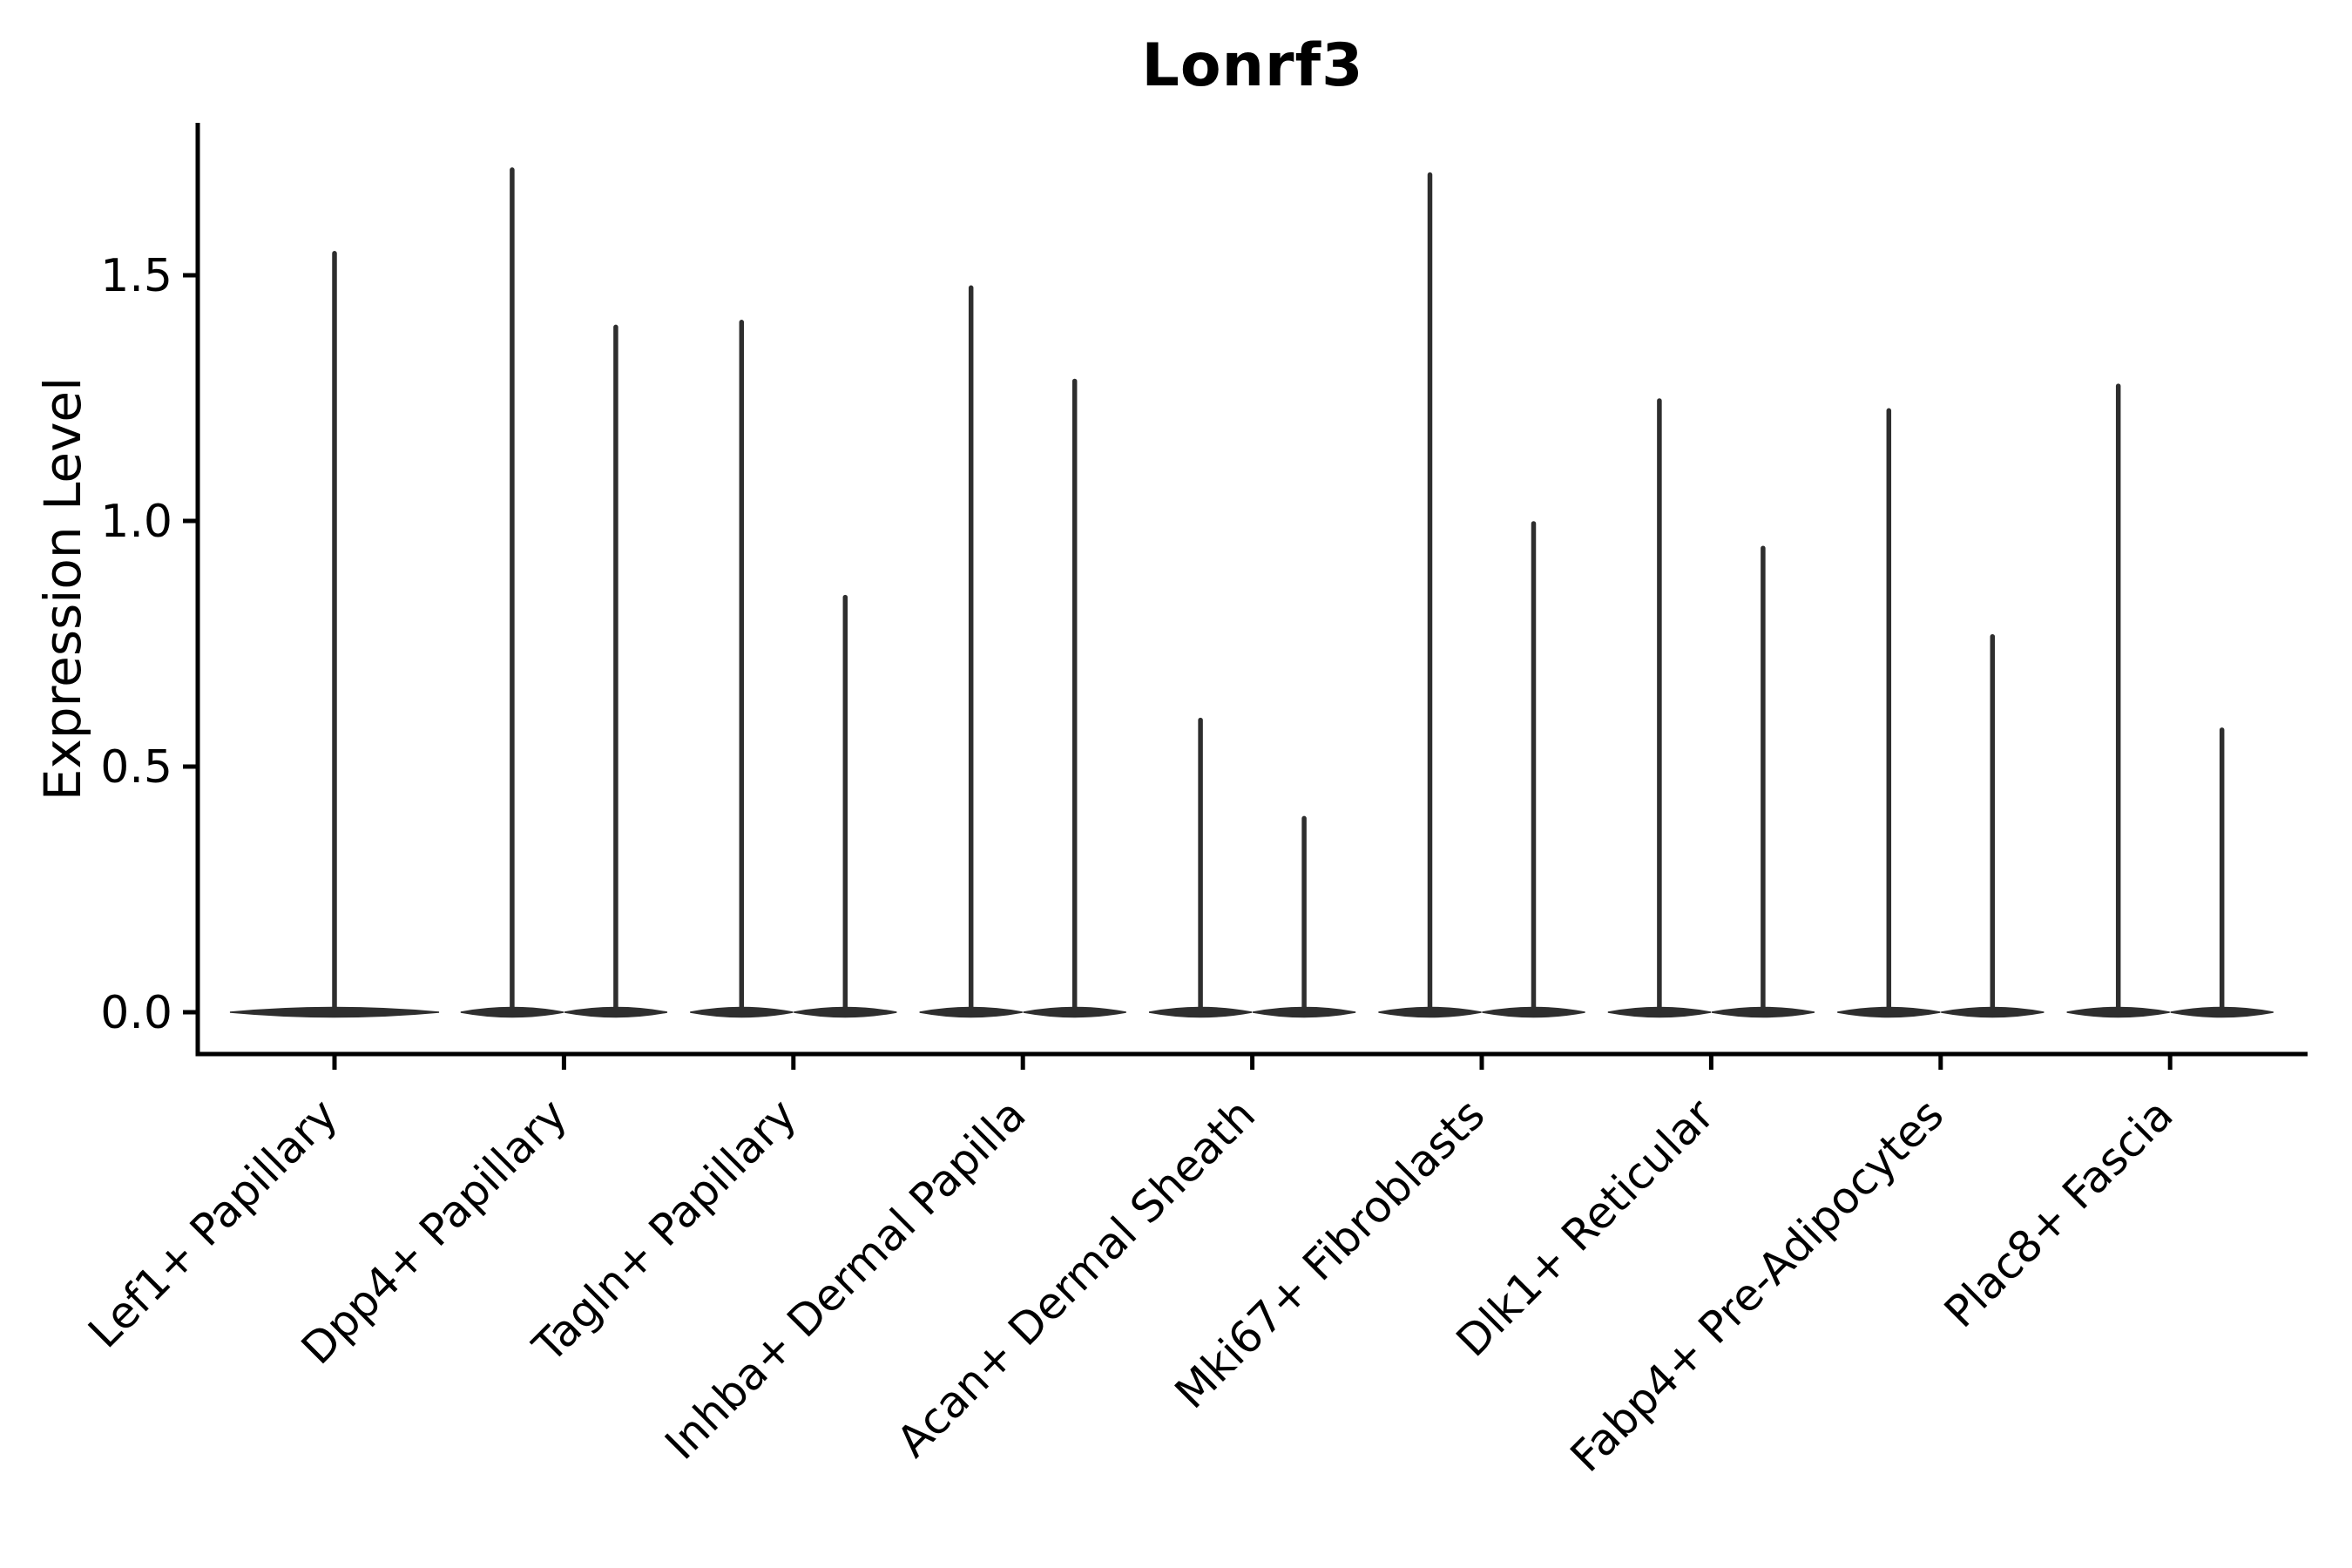  Describe the element at coordinates (136, 522) in the screenshot. I see `y-tick-label: 1.0` at that location.